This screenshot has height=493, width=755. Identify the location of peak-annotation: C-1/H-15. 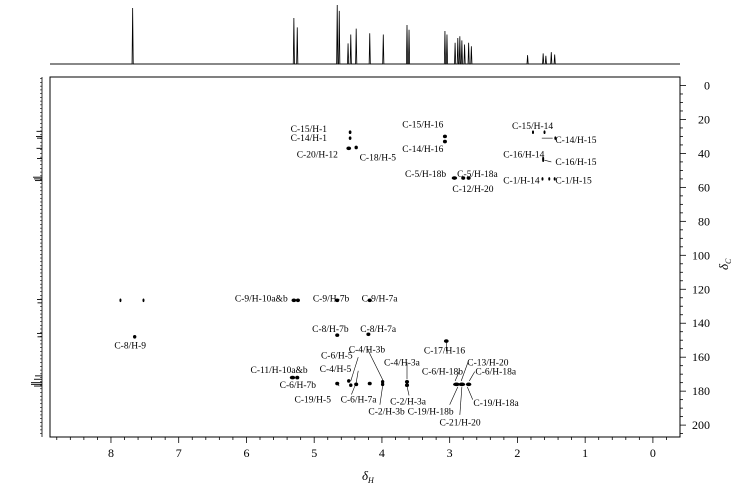
(573, 182).